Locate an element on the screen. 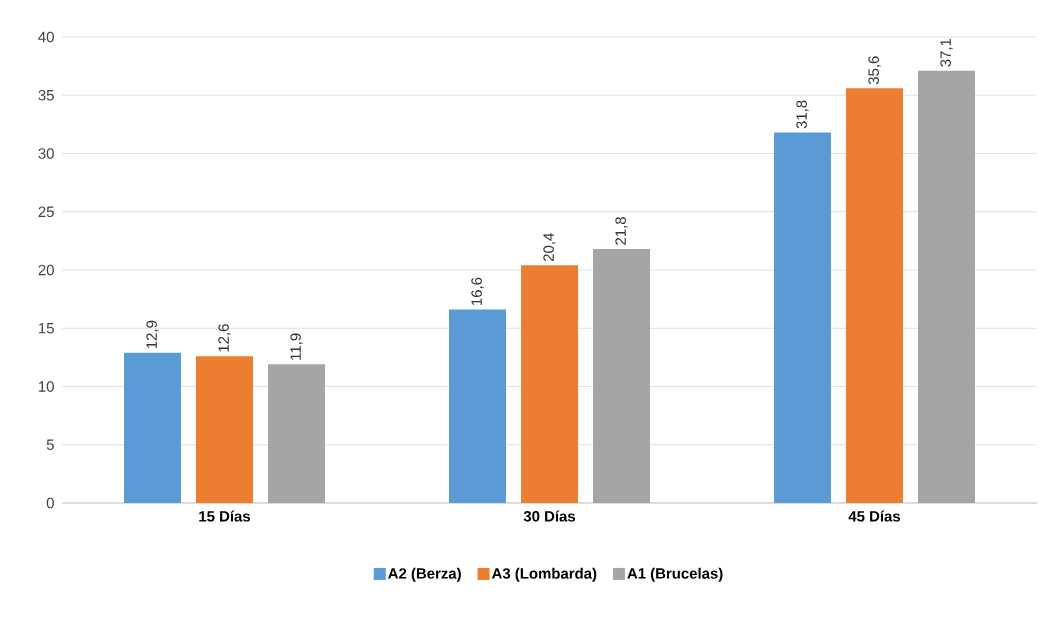 Image resolution: width=1059 pixels, height=621 pixels. y-tick-label: 5 is located at coordinates (50, 444).